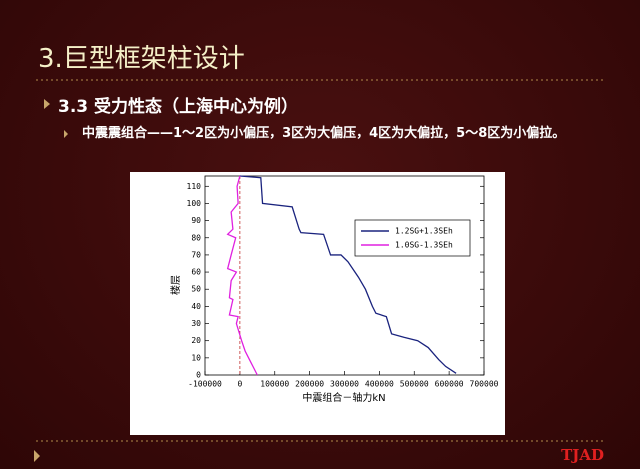 This screenshot has width=640, height=469. I want to click on x-tick-label: 400000, so click(379, 384).